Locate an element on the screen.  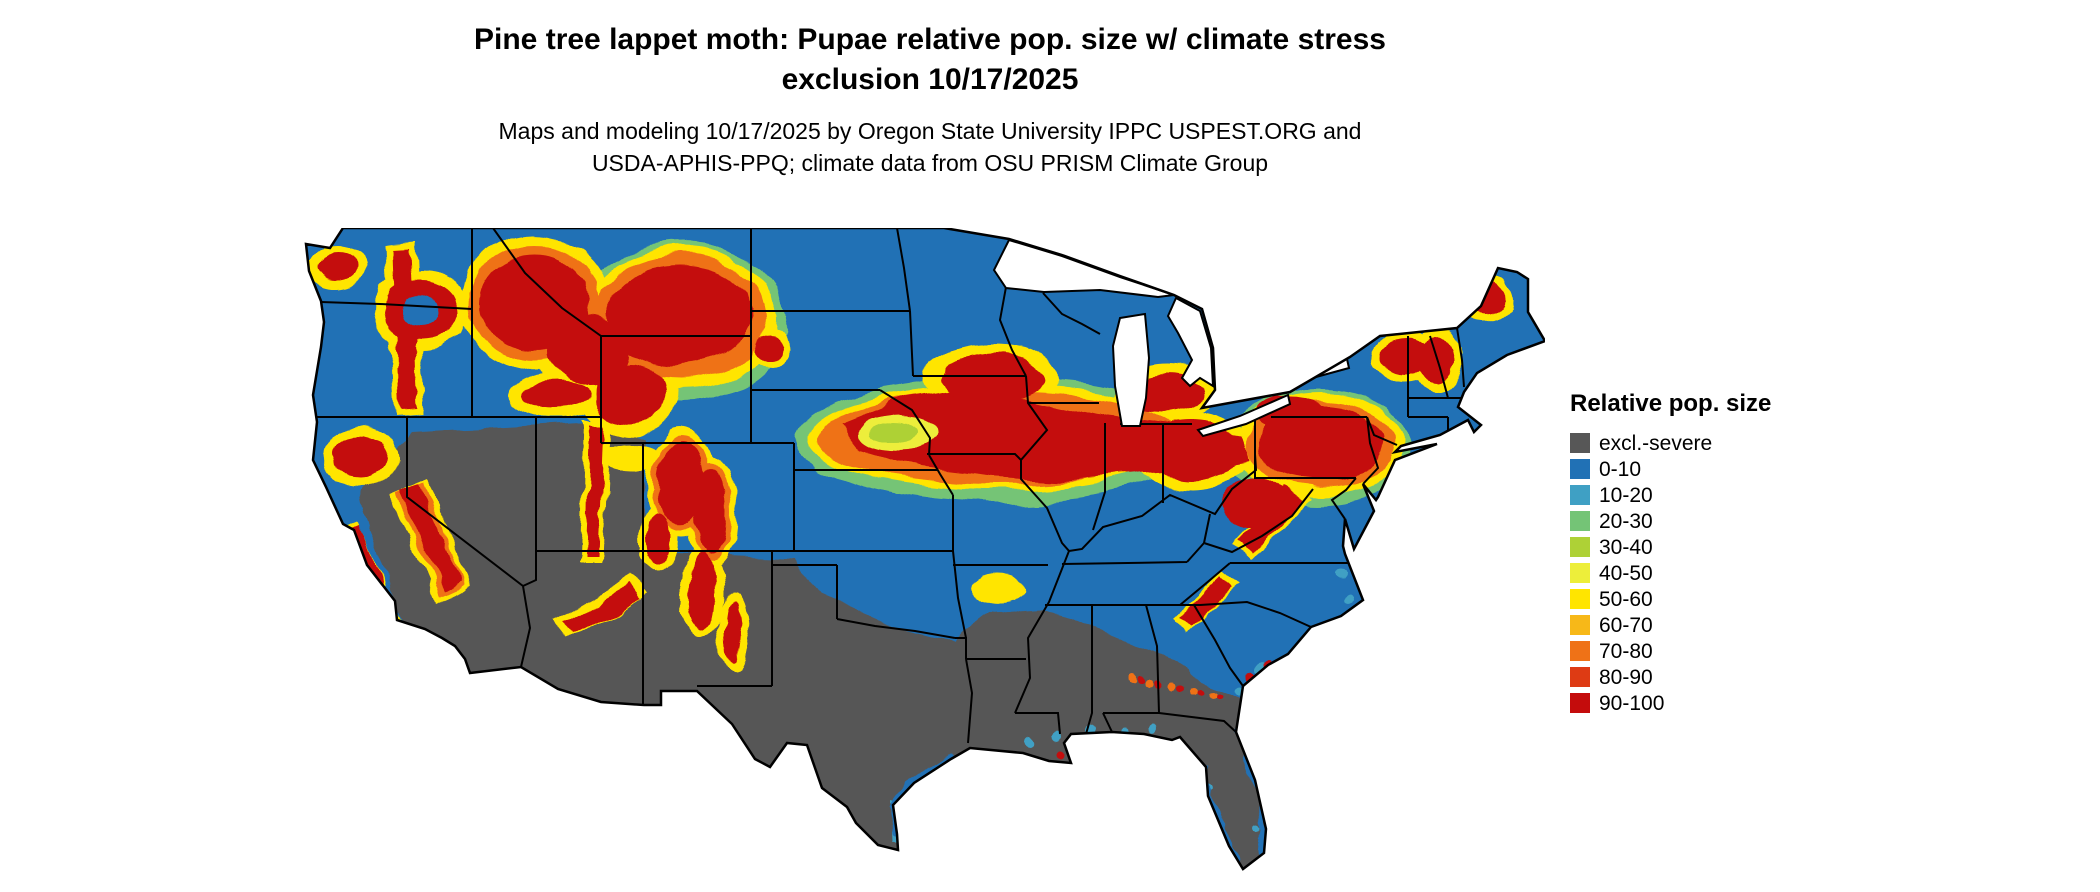
legend-item-20-30: 20-30 is located at coordinates (1670, 521).